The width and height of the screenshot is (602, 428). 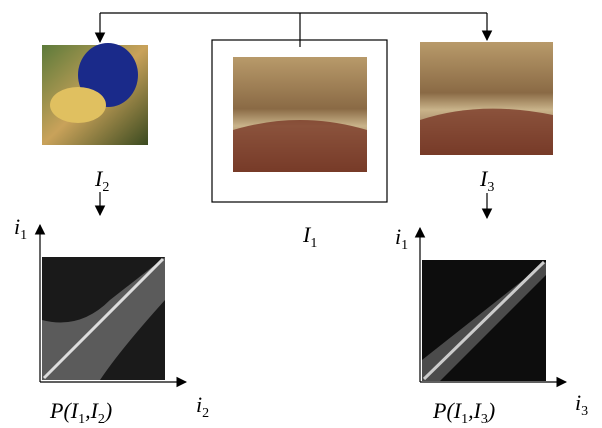 I want to click on axis-label: i3, so click(x=581, y=404).